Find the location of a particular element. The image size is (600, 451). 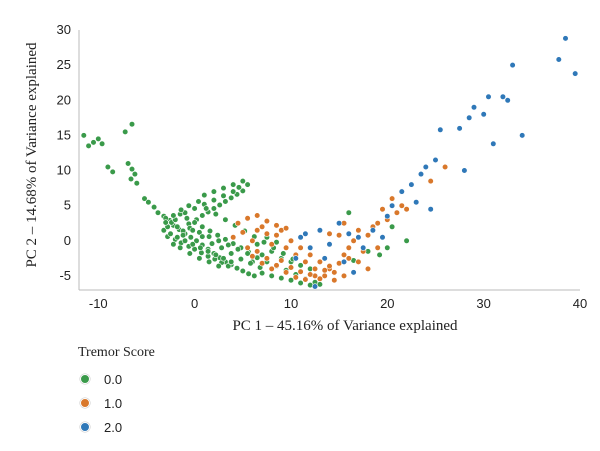

x-tick-label: -10 is located at coordinates (98, 303).